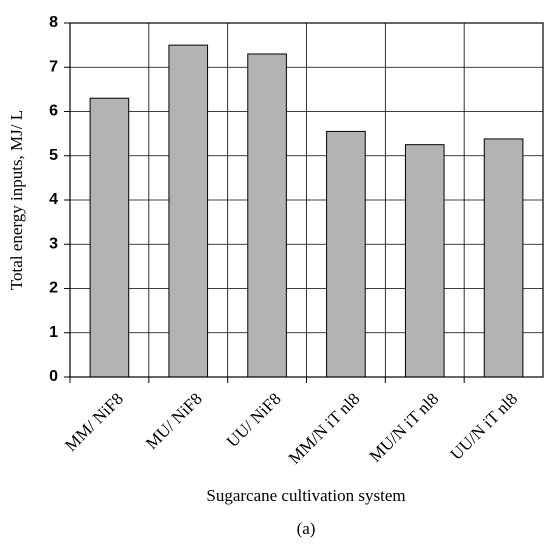 This screenshot has height=550, width=548. What do you see at coordinates (94, 422) in the screenshot?
I see `x-tick-label: MM/ NiF8` at bounding box center [94, 422].